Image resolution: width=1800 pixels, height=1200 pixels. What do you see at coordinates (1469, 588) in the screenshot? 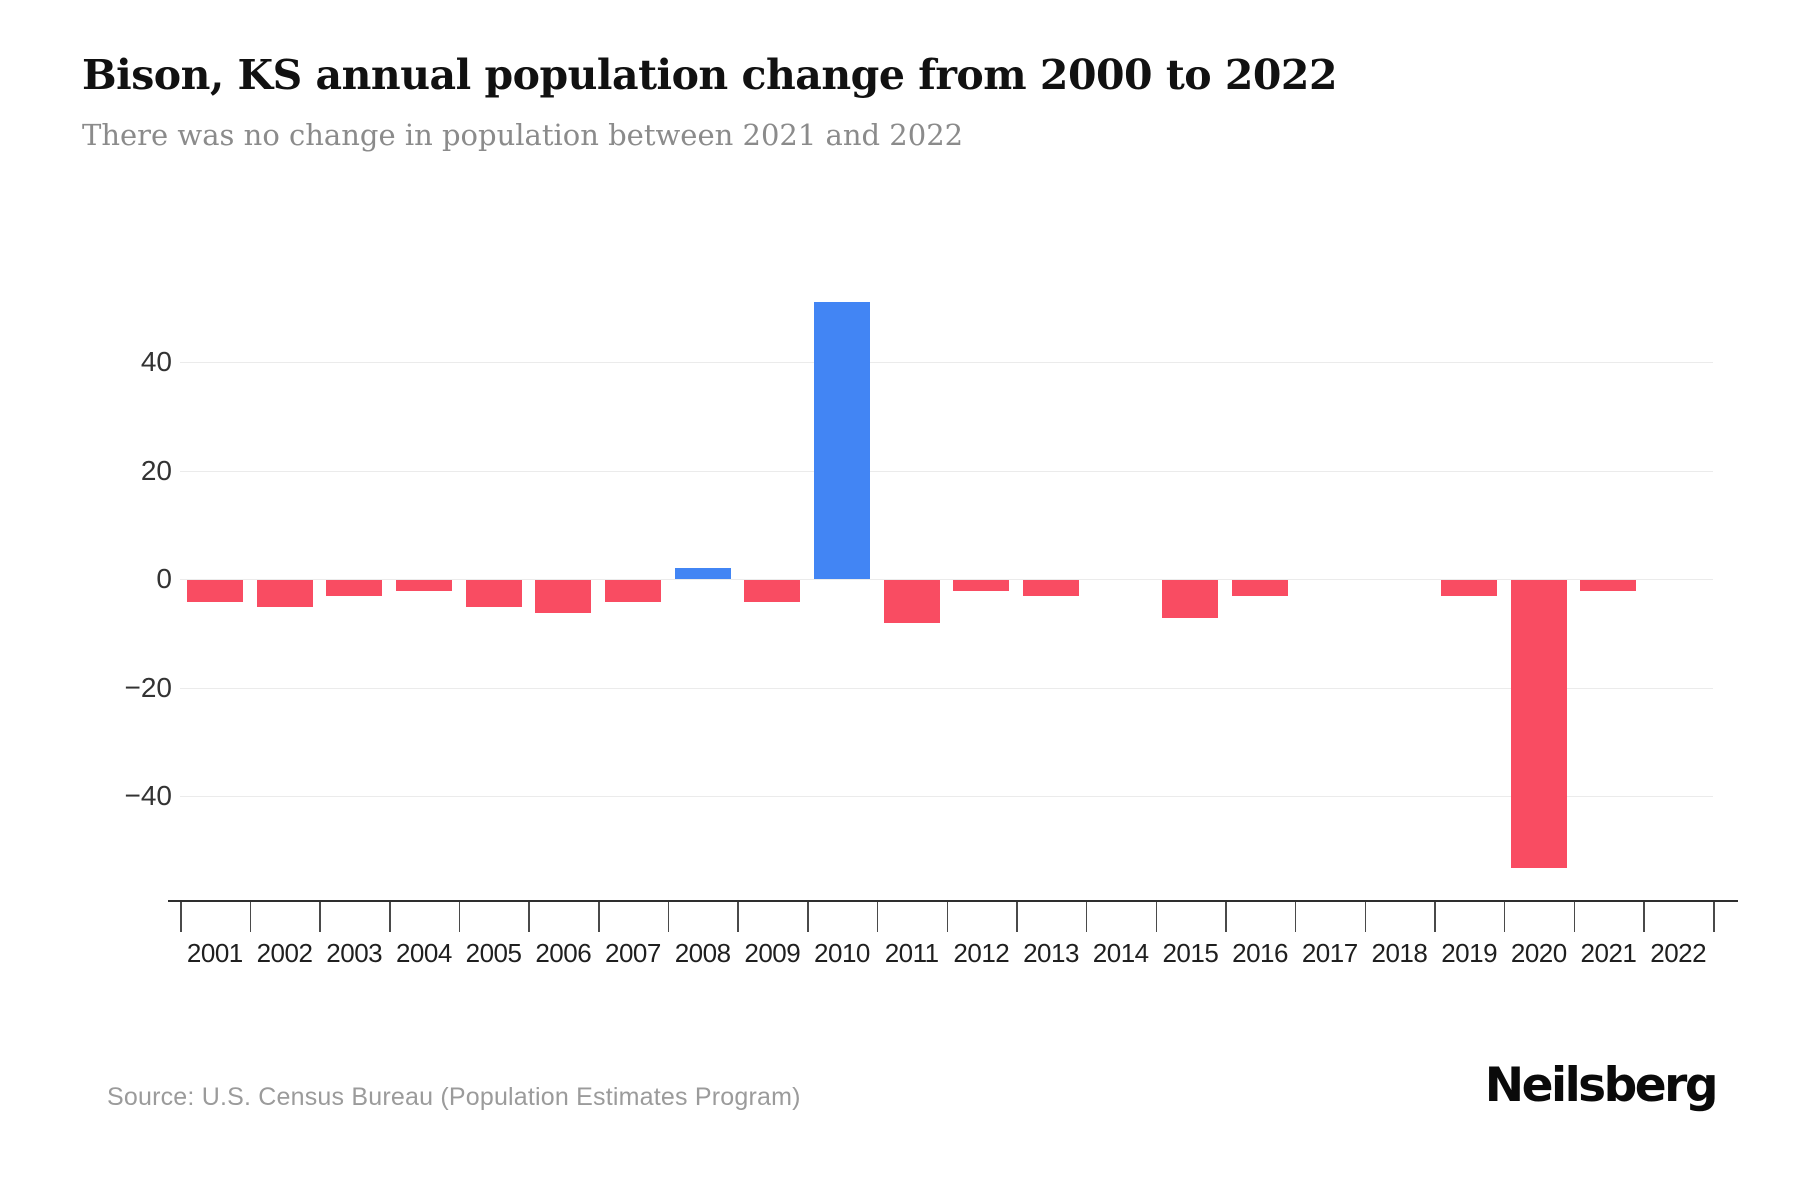
I see `bar-2019` at bounding box center [1469, 588].